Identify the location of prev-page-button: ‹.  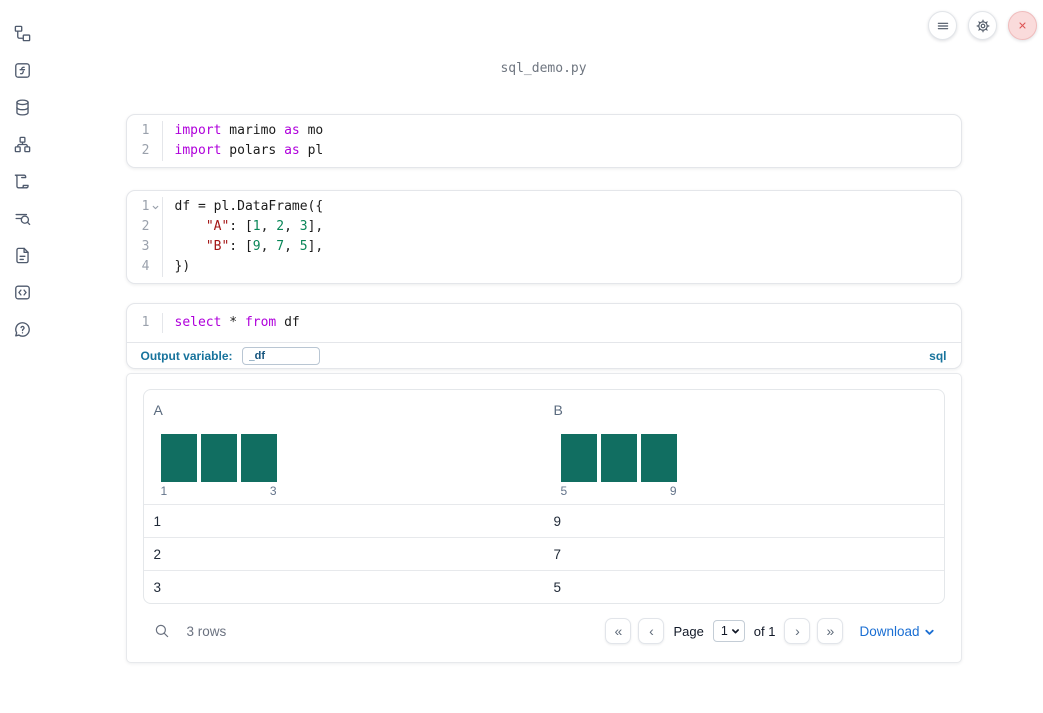
(651, 631).